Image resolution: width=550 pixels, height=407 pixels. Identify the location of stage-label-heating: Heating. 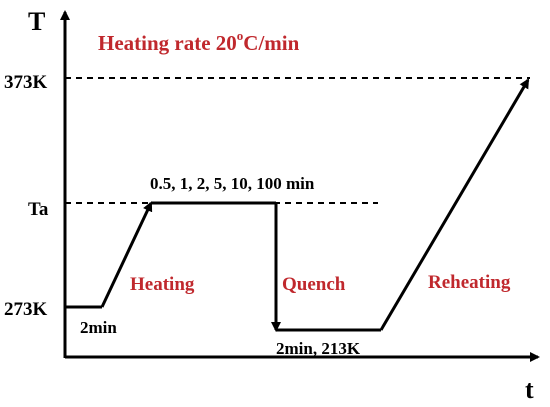
(162, 284).